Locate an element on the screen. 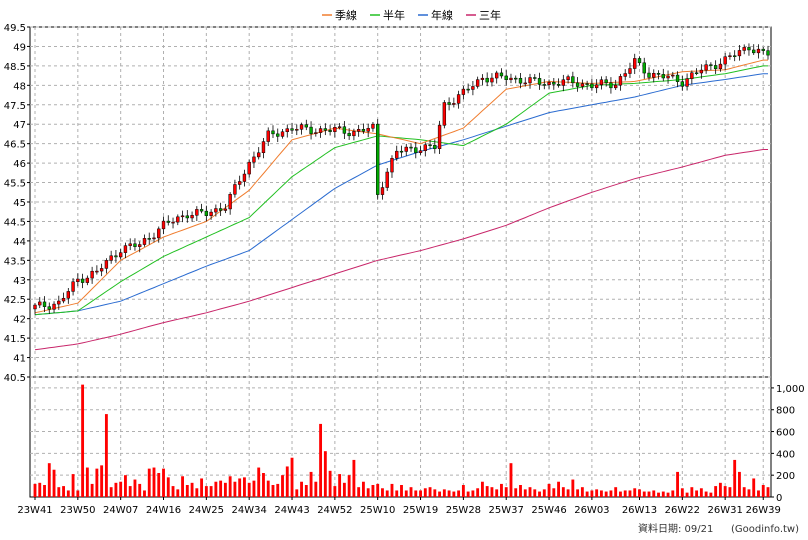  price-tick-label: 44 is located at coordinates (19, 242).